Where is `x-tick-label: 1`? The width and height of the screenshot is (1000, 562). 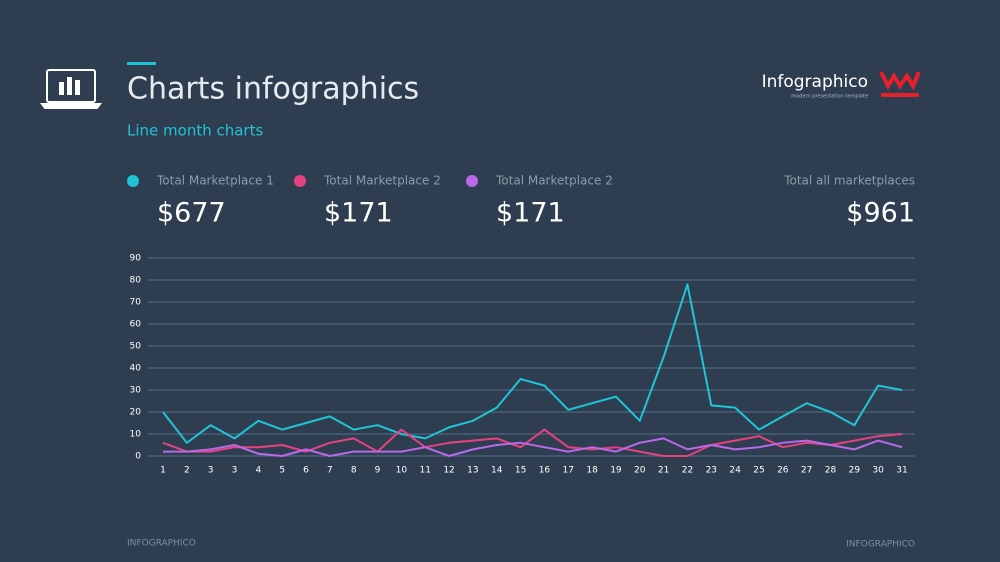 x-tick-label: 1 is located at coordinates (163, 471).